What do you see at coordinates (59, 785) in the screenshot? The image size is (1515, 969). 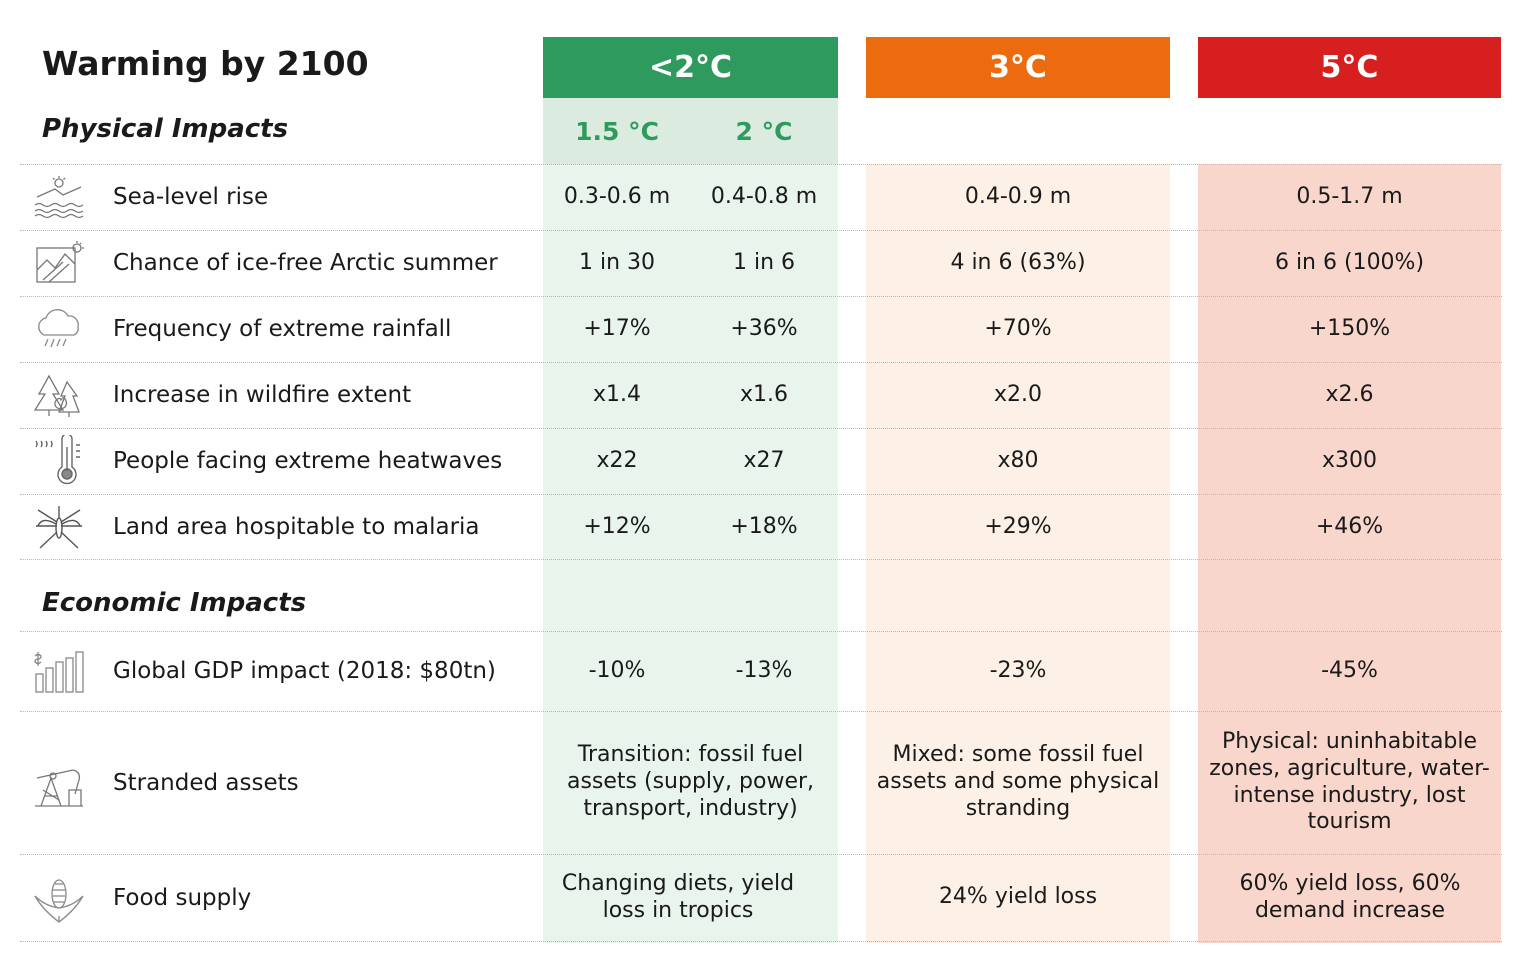 I see `oil-pump-icon` at bounding box center [59, 785].